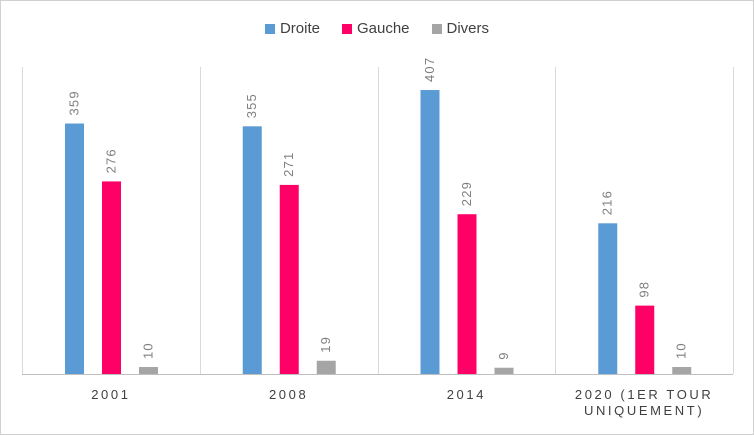  Describe the element at coordinates (436, 28) in the screenshot. I see `legend-swatch-divers` at that location.